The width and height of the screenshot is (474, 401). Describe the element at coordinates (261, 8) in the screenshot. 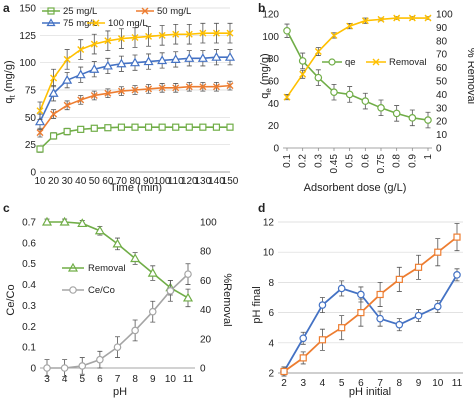

I see `panel-b-label: b` at that location.